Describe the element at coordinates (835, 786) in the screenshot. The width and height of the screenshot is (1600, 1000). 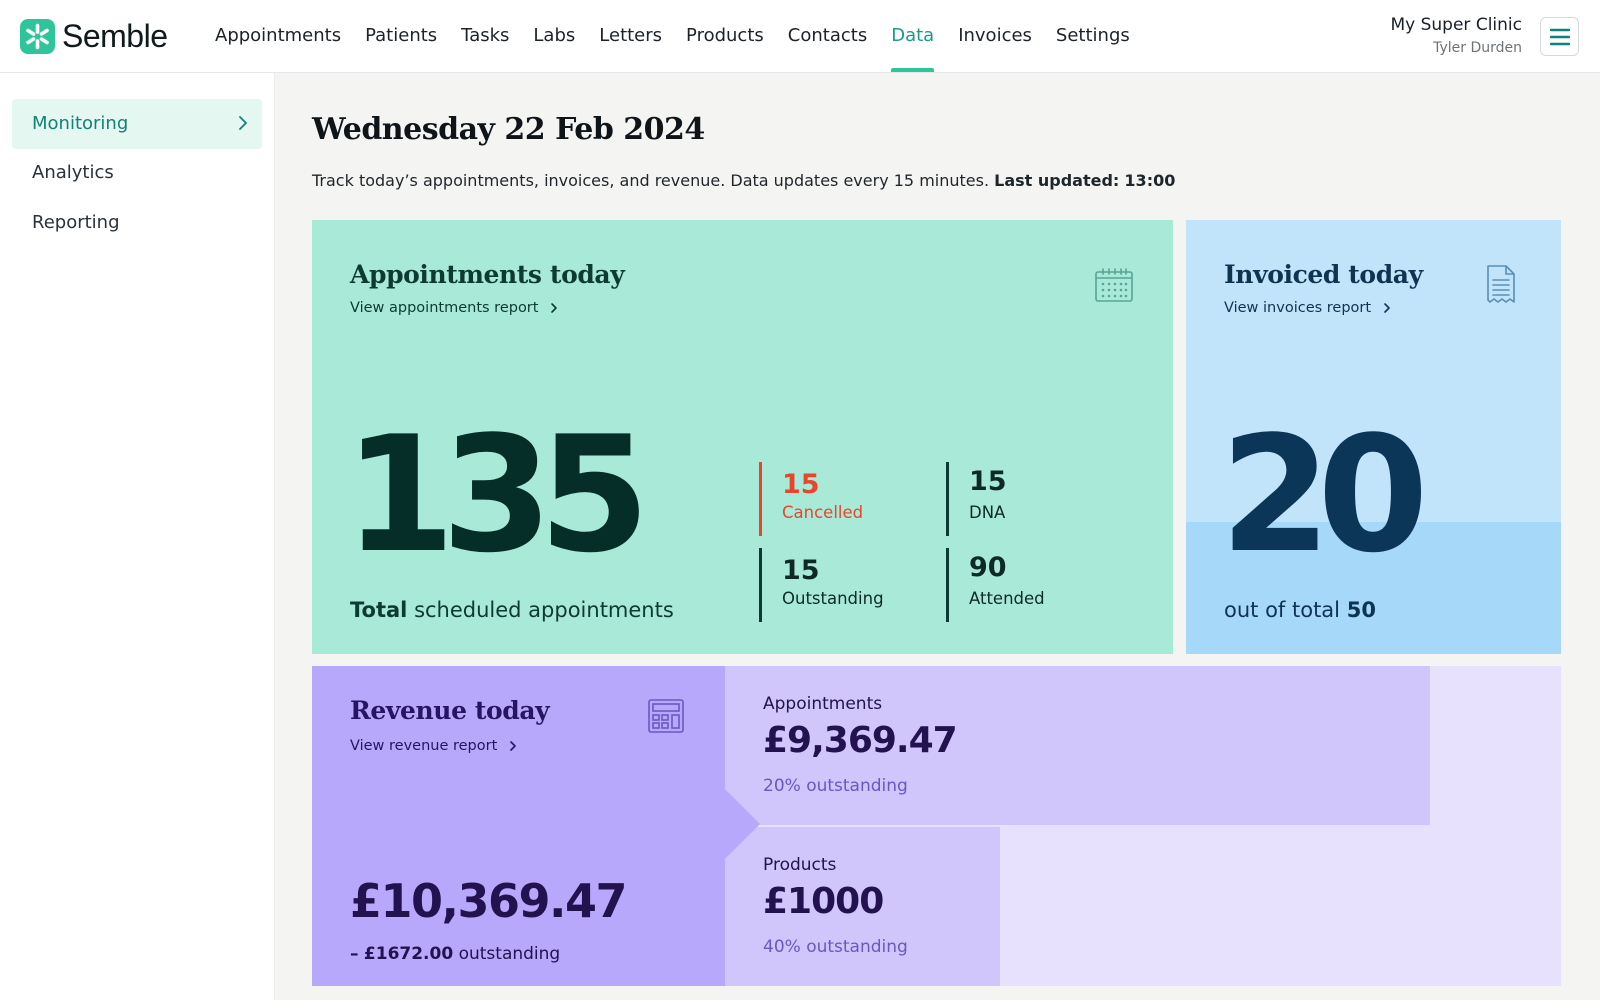
I see `revenue-appointments-outstanding: 20% outstanding` at that location.